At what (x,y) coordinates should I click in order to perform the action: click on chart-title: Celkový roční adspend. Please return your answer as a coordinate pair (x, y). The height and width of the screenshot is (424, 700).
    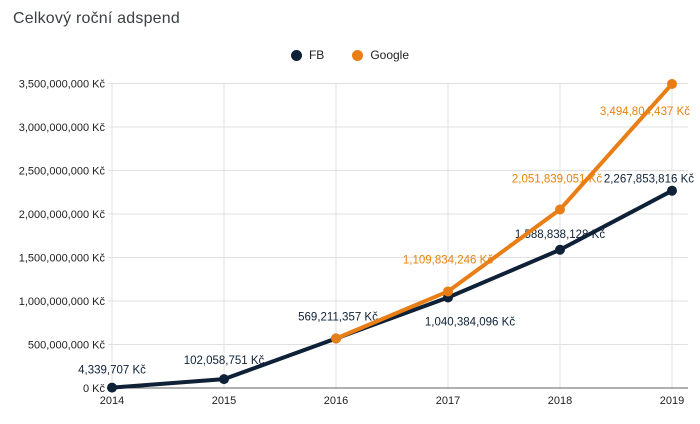
    Looking at the image, I should click on (96, 18).